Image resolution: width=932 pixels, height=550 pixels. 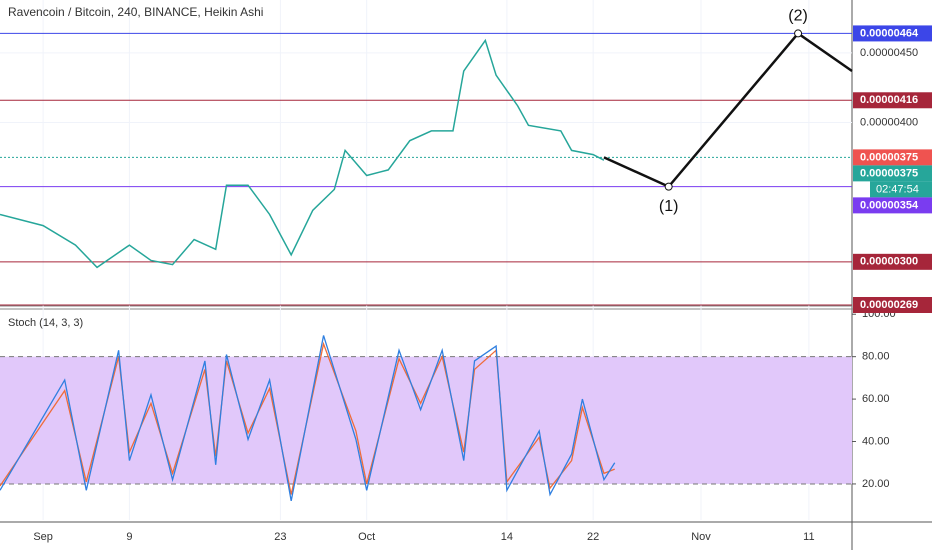 I want to click on x-tick-label: 23, so click(x=280, y=537).